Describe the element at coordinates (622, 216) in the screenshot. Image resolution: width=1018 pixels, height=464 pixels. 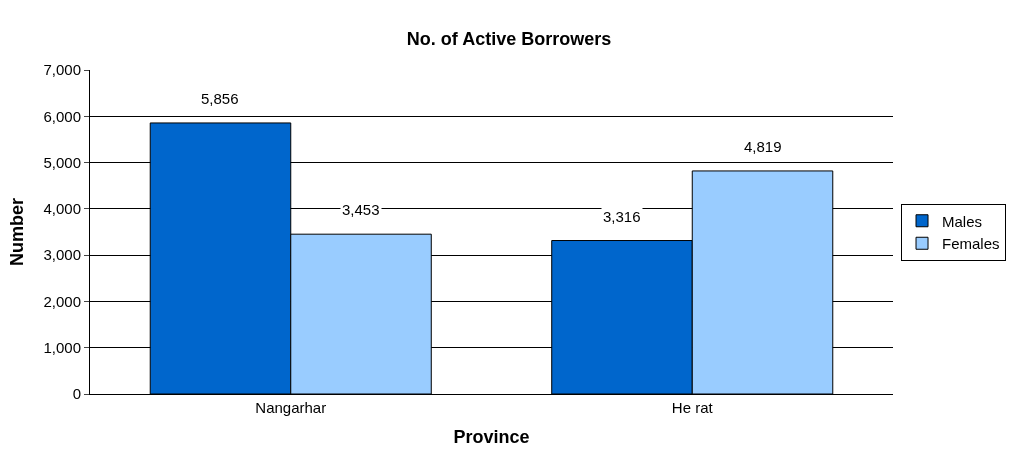
I see `data-label: 3,316` at that location.